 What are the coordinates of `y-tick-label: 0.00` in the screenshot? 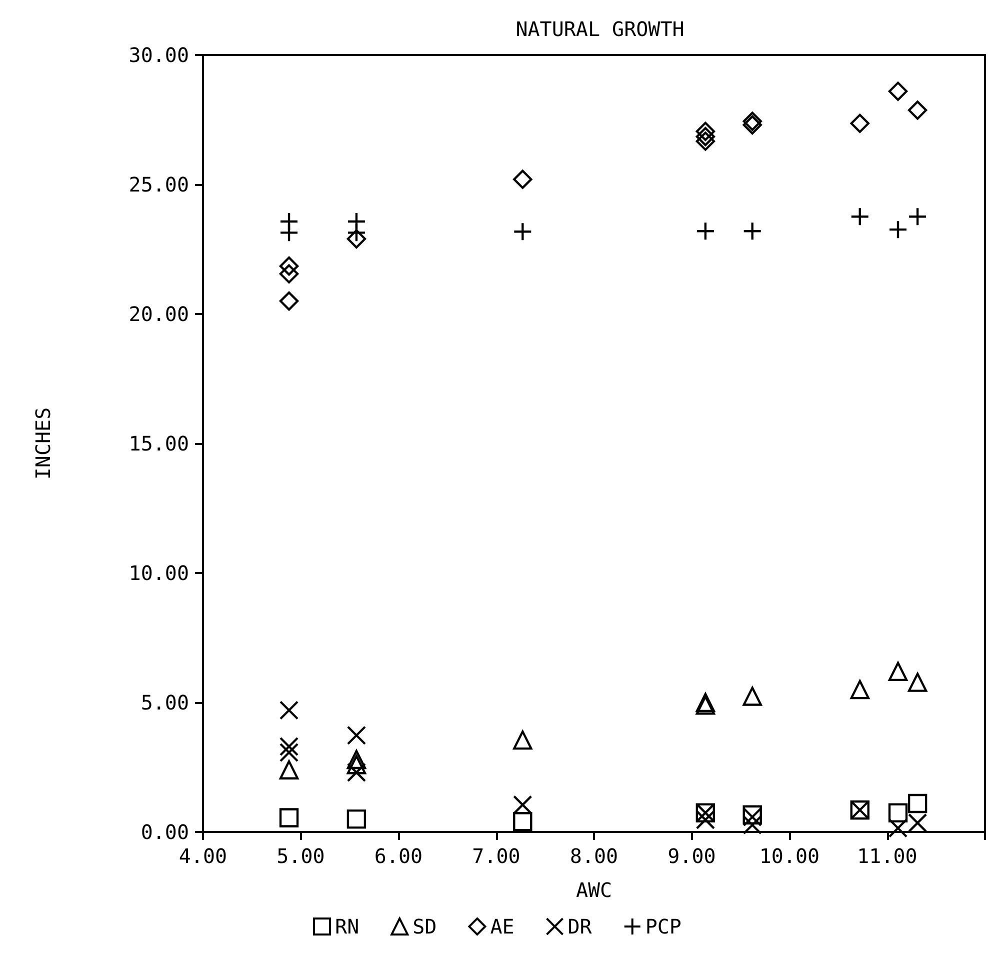 It's located at (164, 832).